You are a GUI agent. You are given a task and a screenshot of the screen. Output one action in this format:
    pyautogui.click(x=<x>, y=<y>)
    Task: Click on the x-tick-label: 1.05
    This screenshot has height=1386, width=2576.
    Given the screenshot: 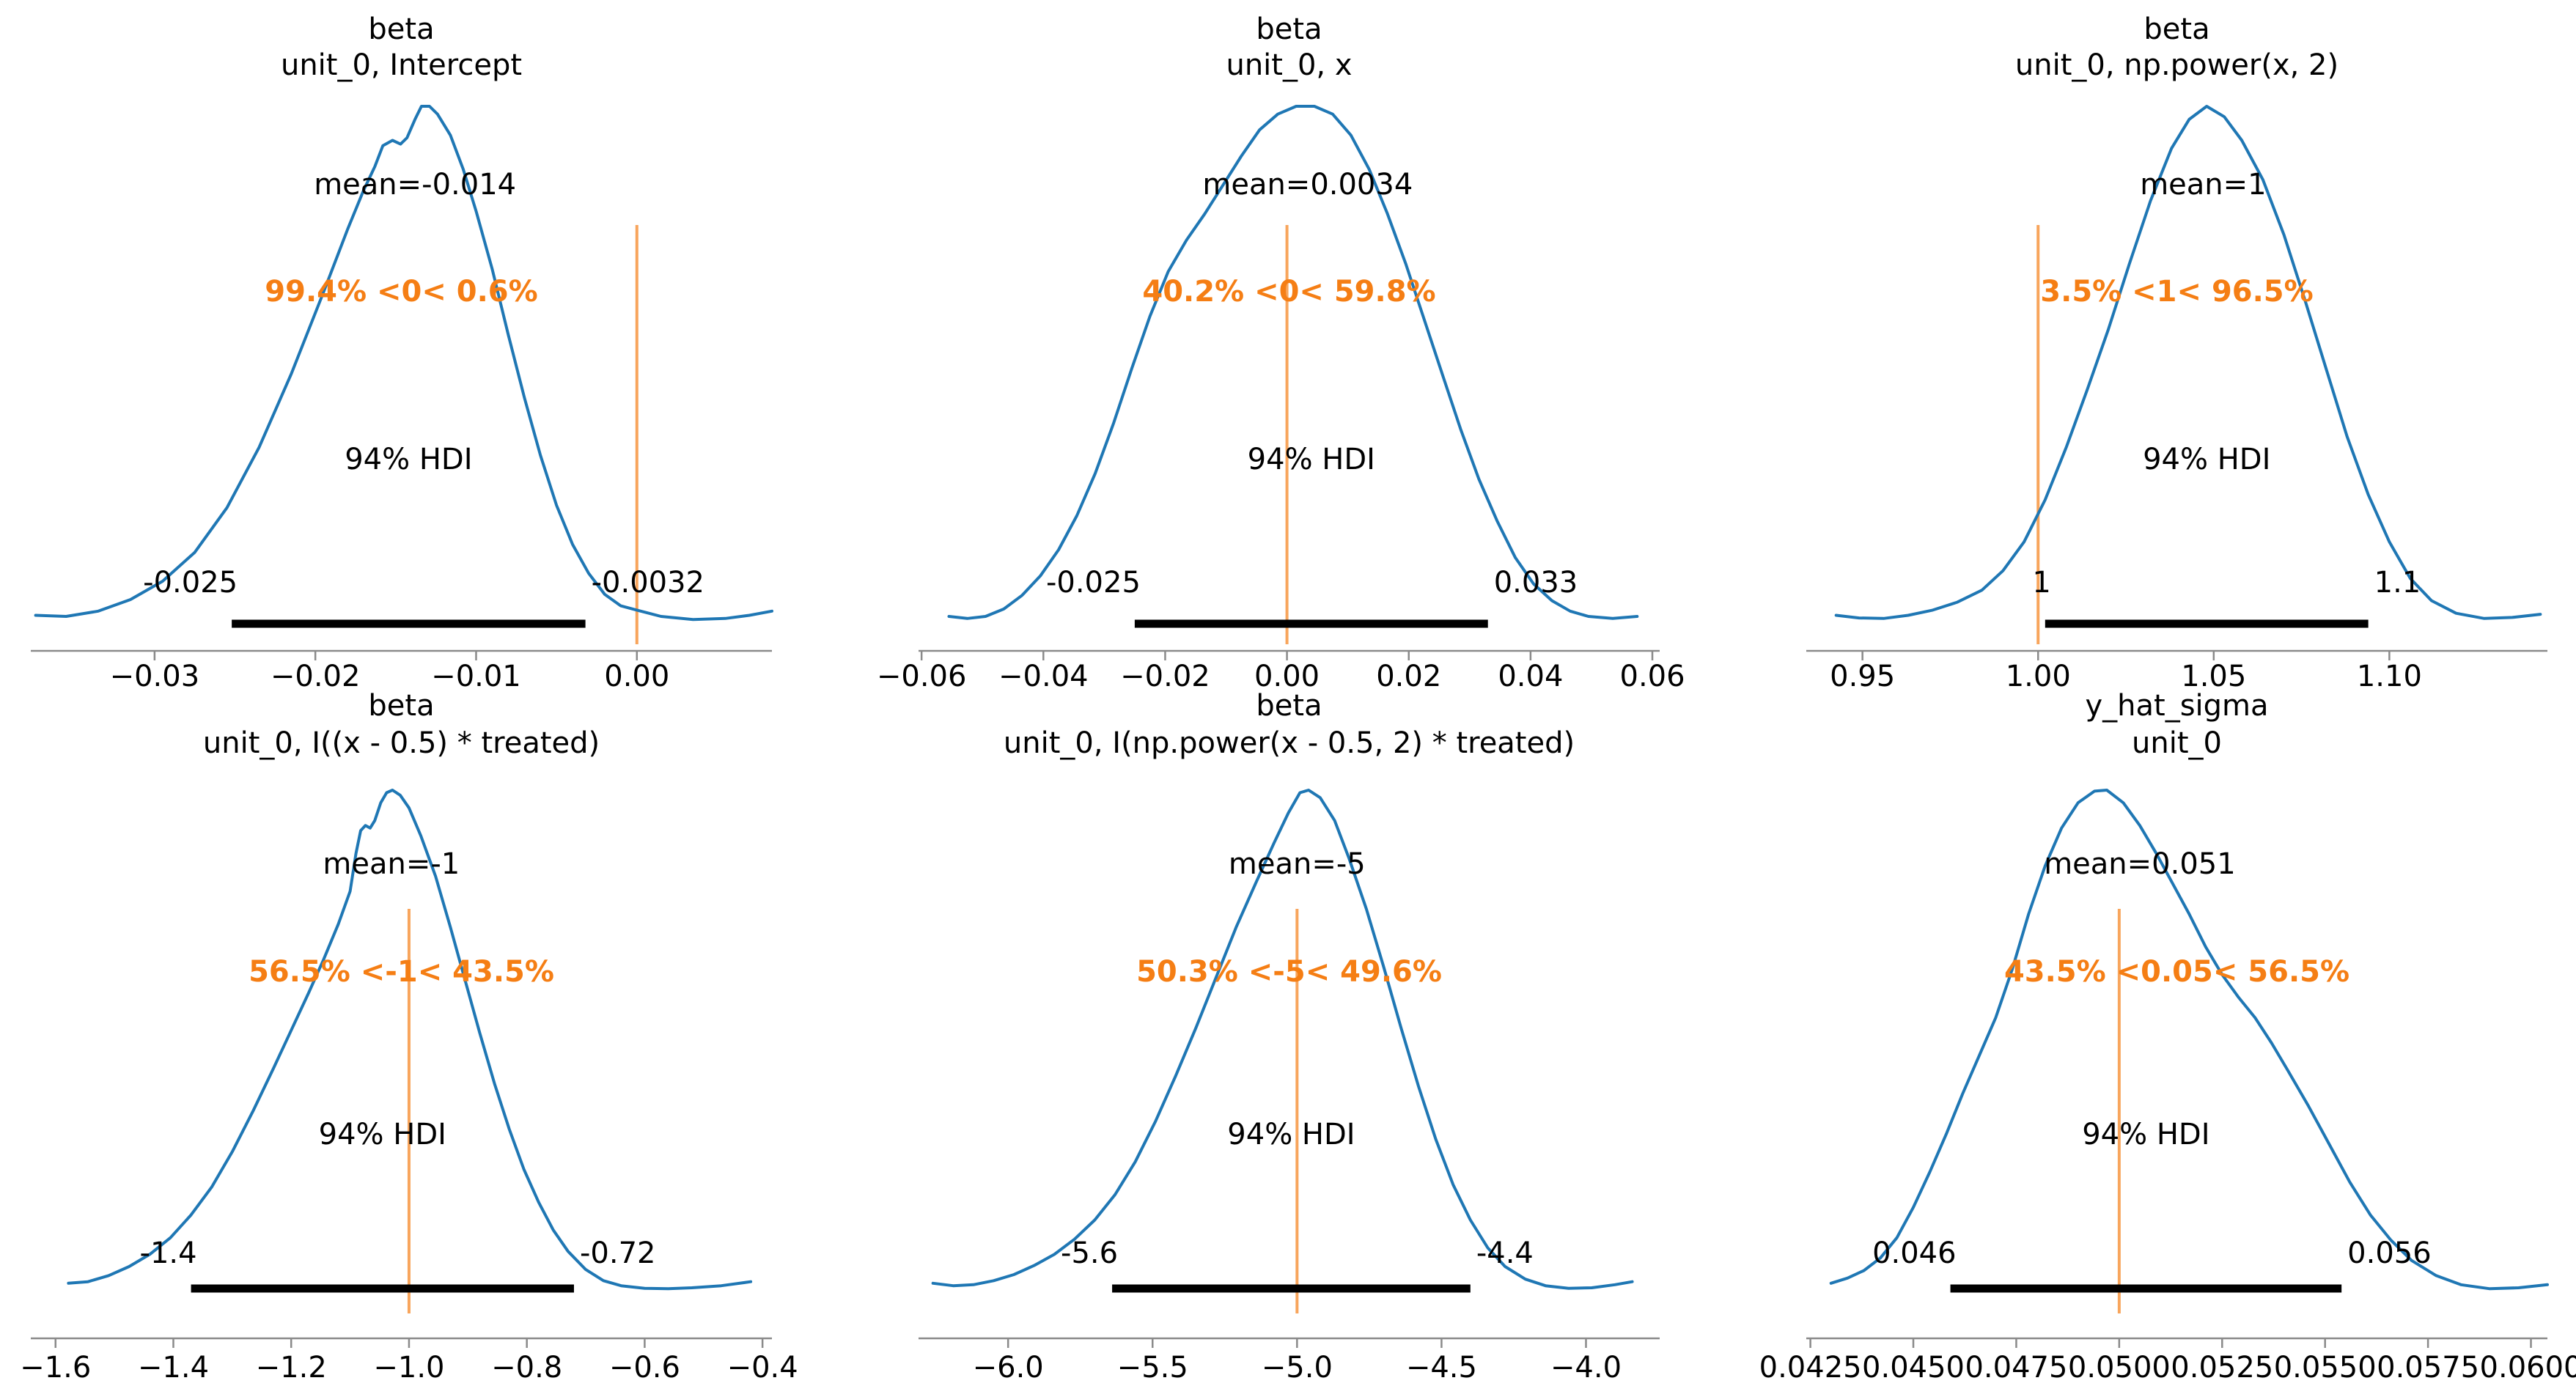 What is the action you would take?
    pyautogui.click(x=2214, y=676)
    